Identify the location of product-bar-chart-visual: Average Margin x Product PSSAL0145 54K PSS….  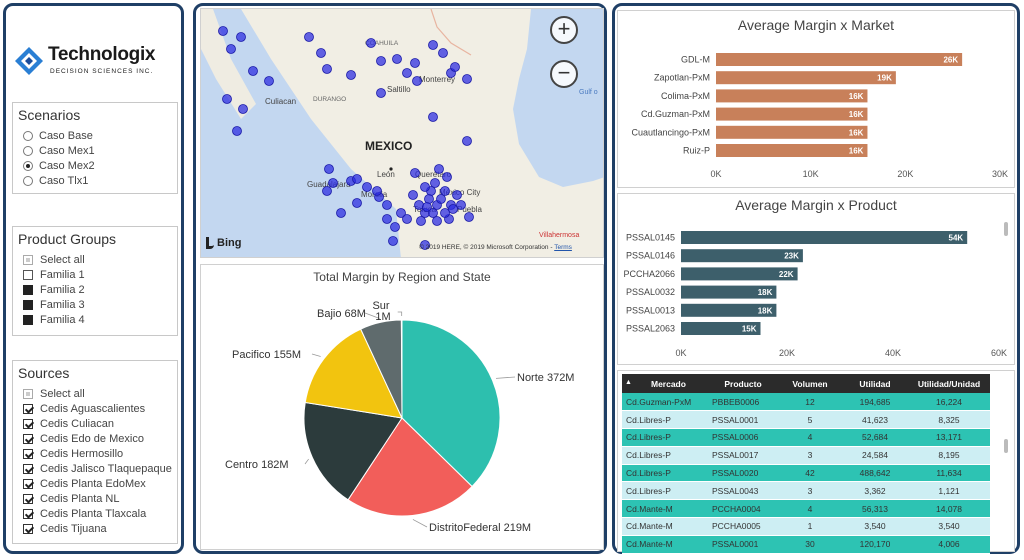
(816, 279).